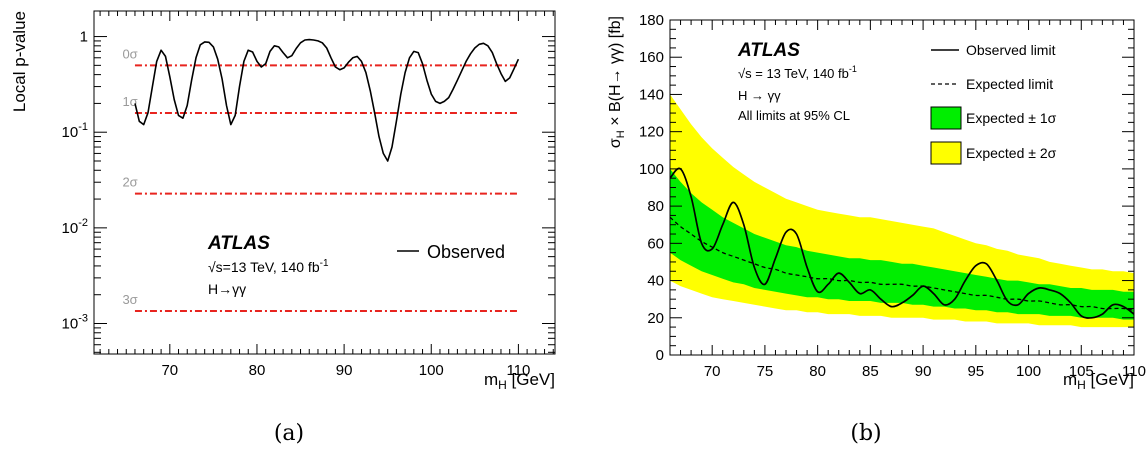 Image resolution: width=1146 pixels, height=461 pixels. What do you see at coordinates (817, 371) in the screenshot?
I see `x-tick-label-b: 80` at bounding box center [817, 371].